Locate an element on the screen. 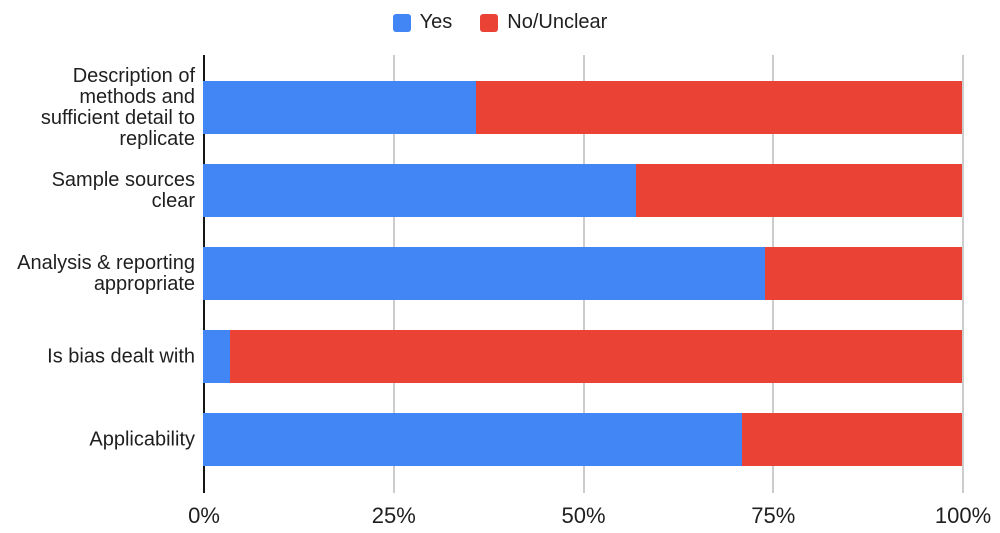  legend-label-yes: Yes is located at coordinates (436, 22).